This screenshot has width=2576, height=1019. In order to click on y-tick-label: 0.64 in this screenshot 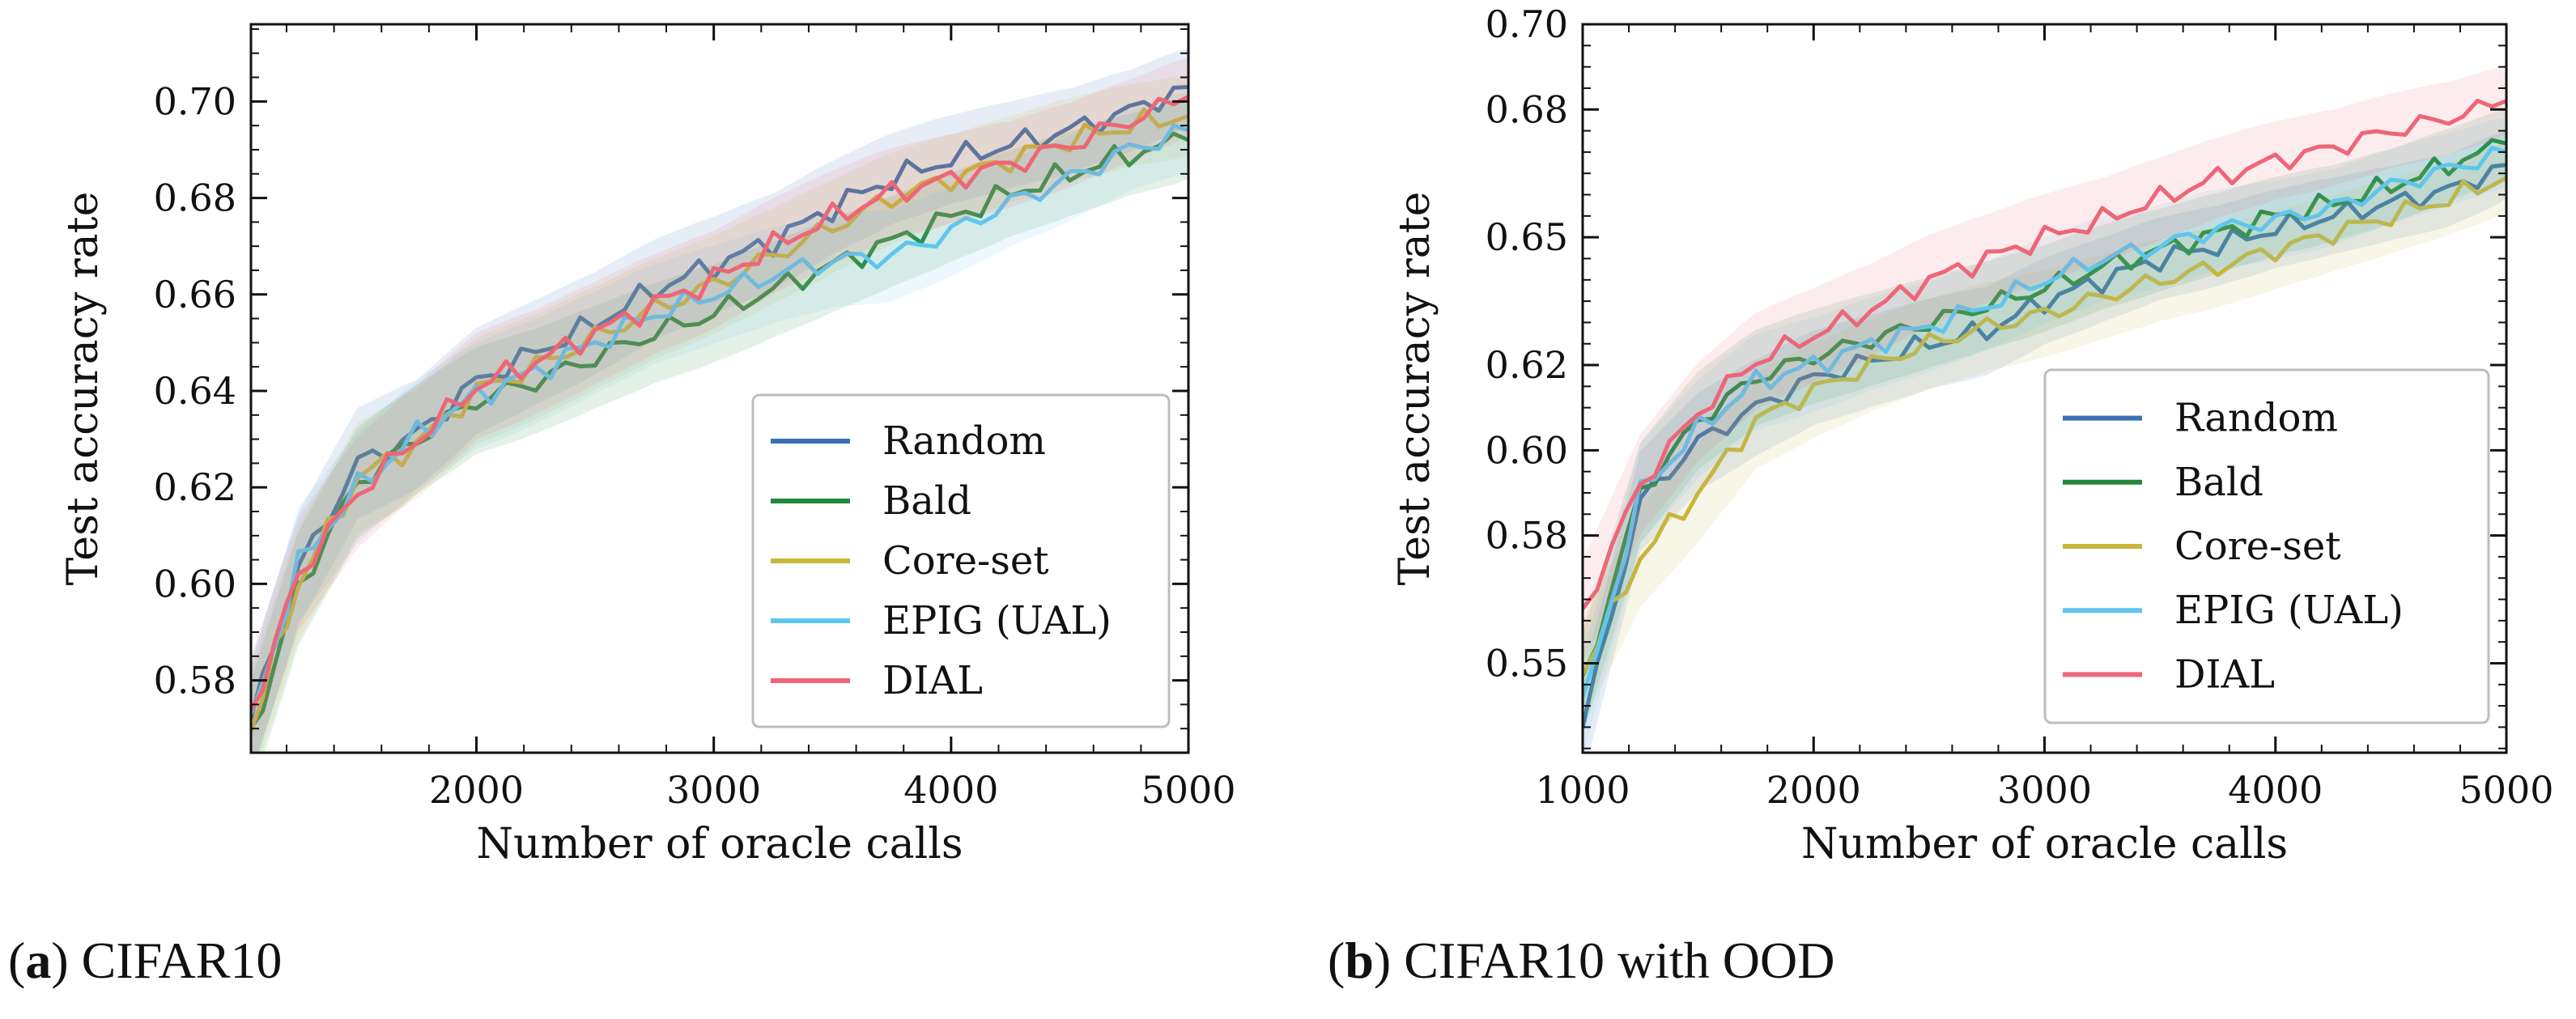, I will do `click(195, 391)`.